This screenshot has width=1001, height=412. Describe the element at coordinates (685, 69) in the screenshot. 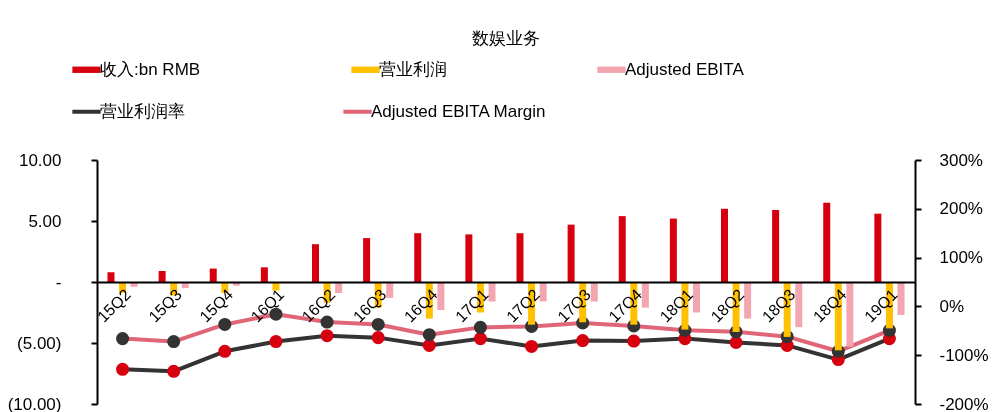

I see `legend-label: Adjusted EBITA` at that location.